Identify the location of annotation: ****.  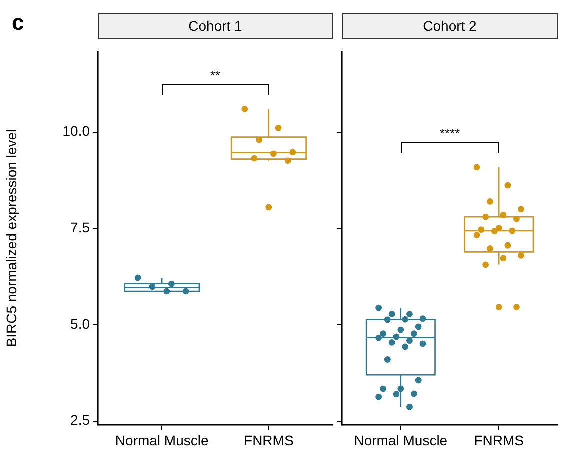
(450, 134).